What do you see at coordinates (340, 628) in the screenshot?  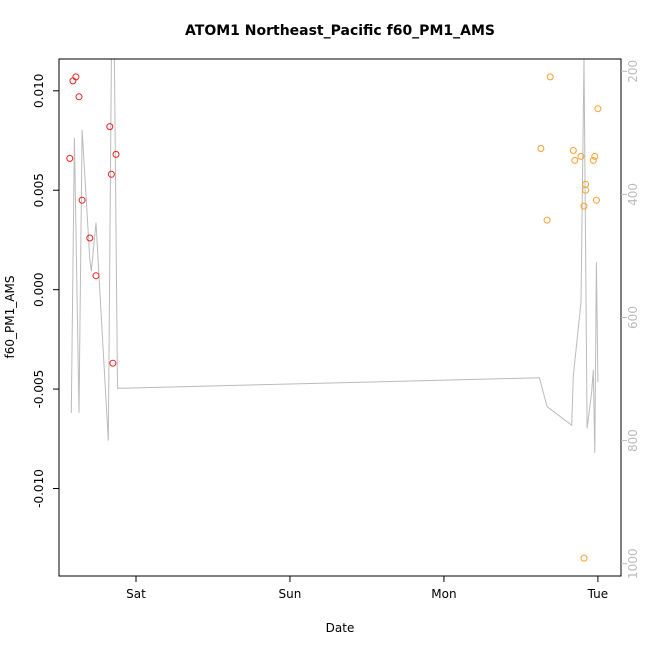 I see `x-axis-label: Date` at bounding box center [340, 628].